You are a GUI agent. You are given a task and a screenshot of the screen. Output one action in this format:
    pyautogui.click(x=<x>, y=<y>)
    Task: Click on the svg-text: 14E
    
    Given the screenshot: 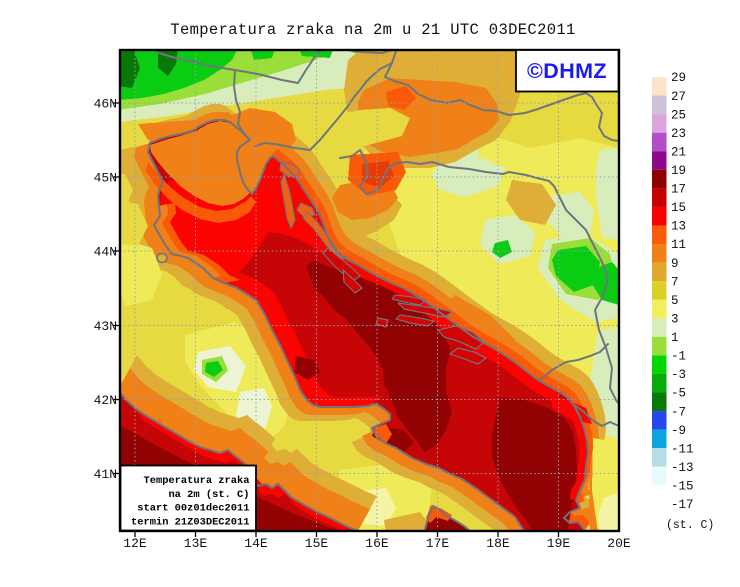 What is the action you would take?
    pyautogui.click(x=256, y=543)
    